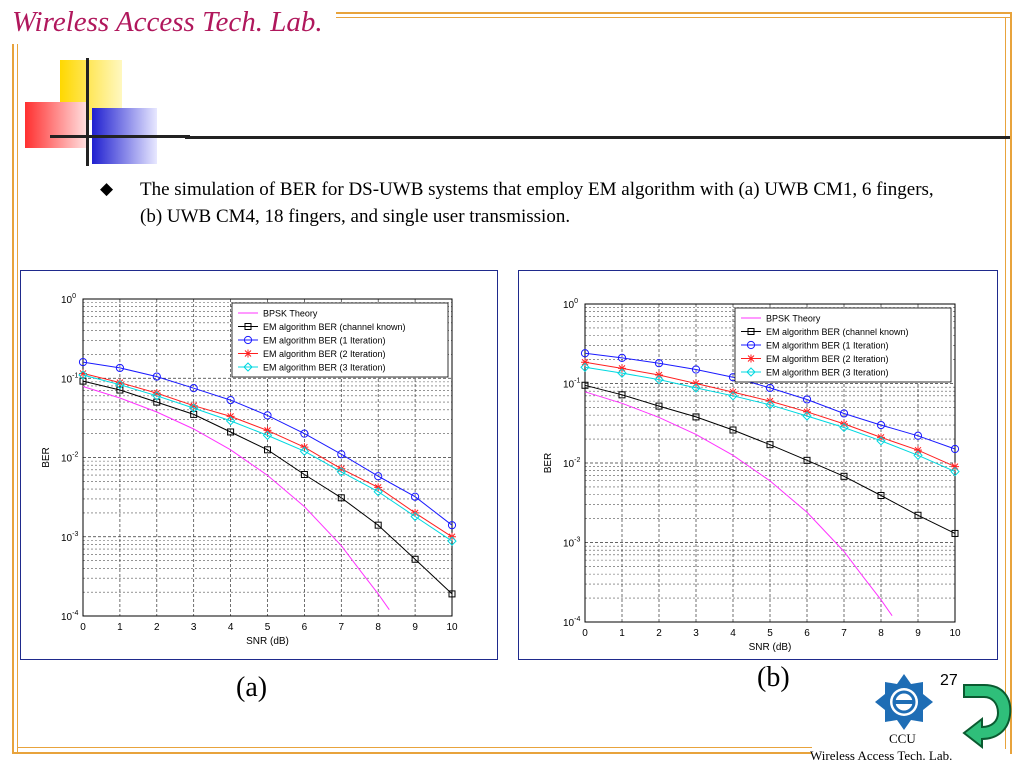  I want to click on y-tick-exponent: 0, so click(74, 296).